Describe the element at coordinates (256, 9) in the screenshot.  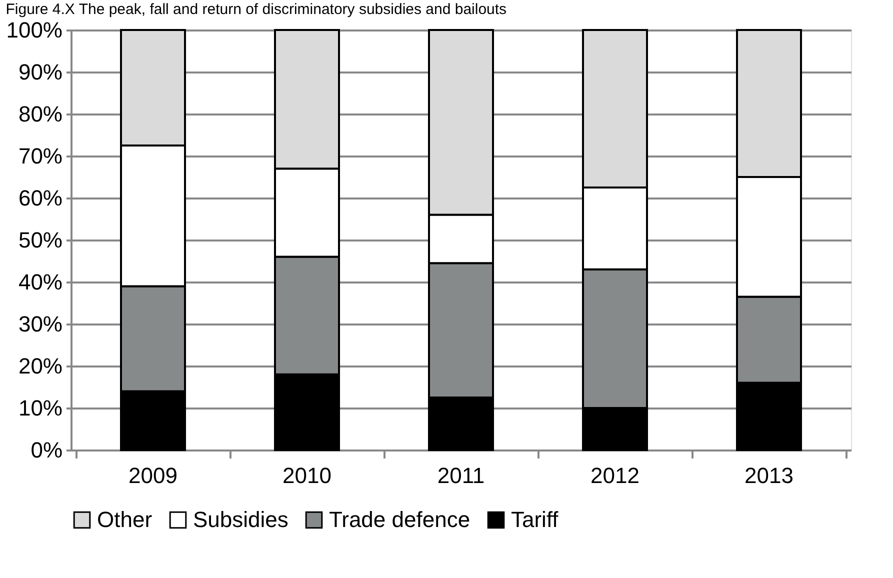
I see `chart-title: Figure 4.X The peak, fall and return of discriminatory subsidies and bailouts` at that location.